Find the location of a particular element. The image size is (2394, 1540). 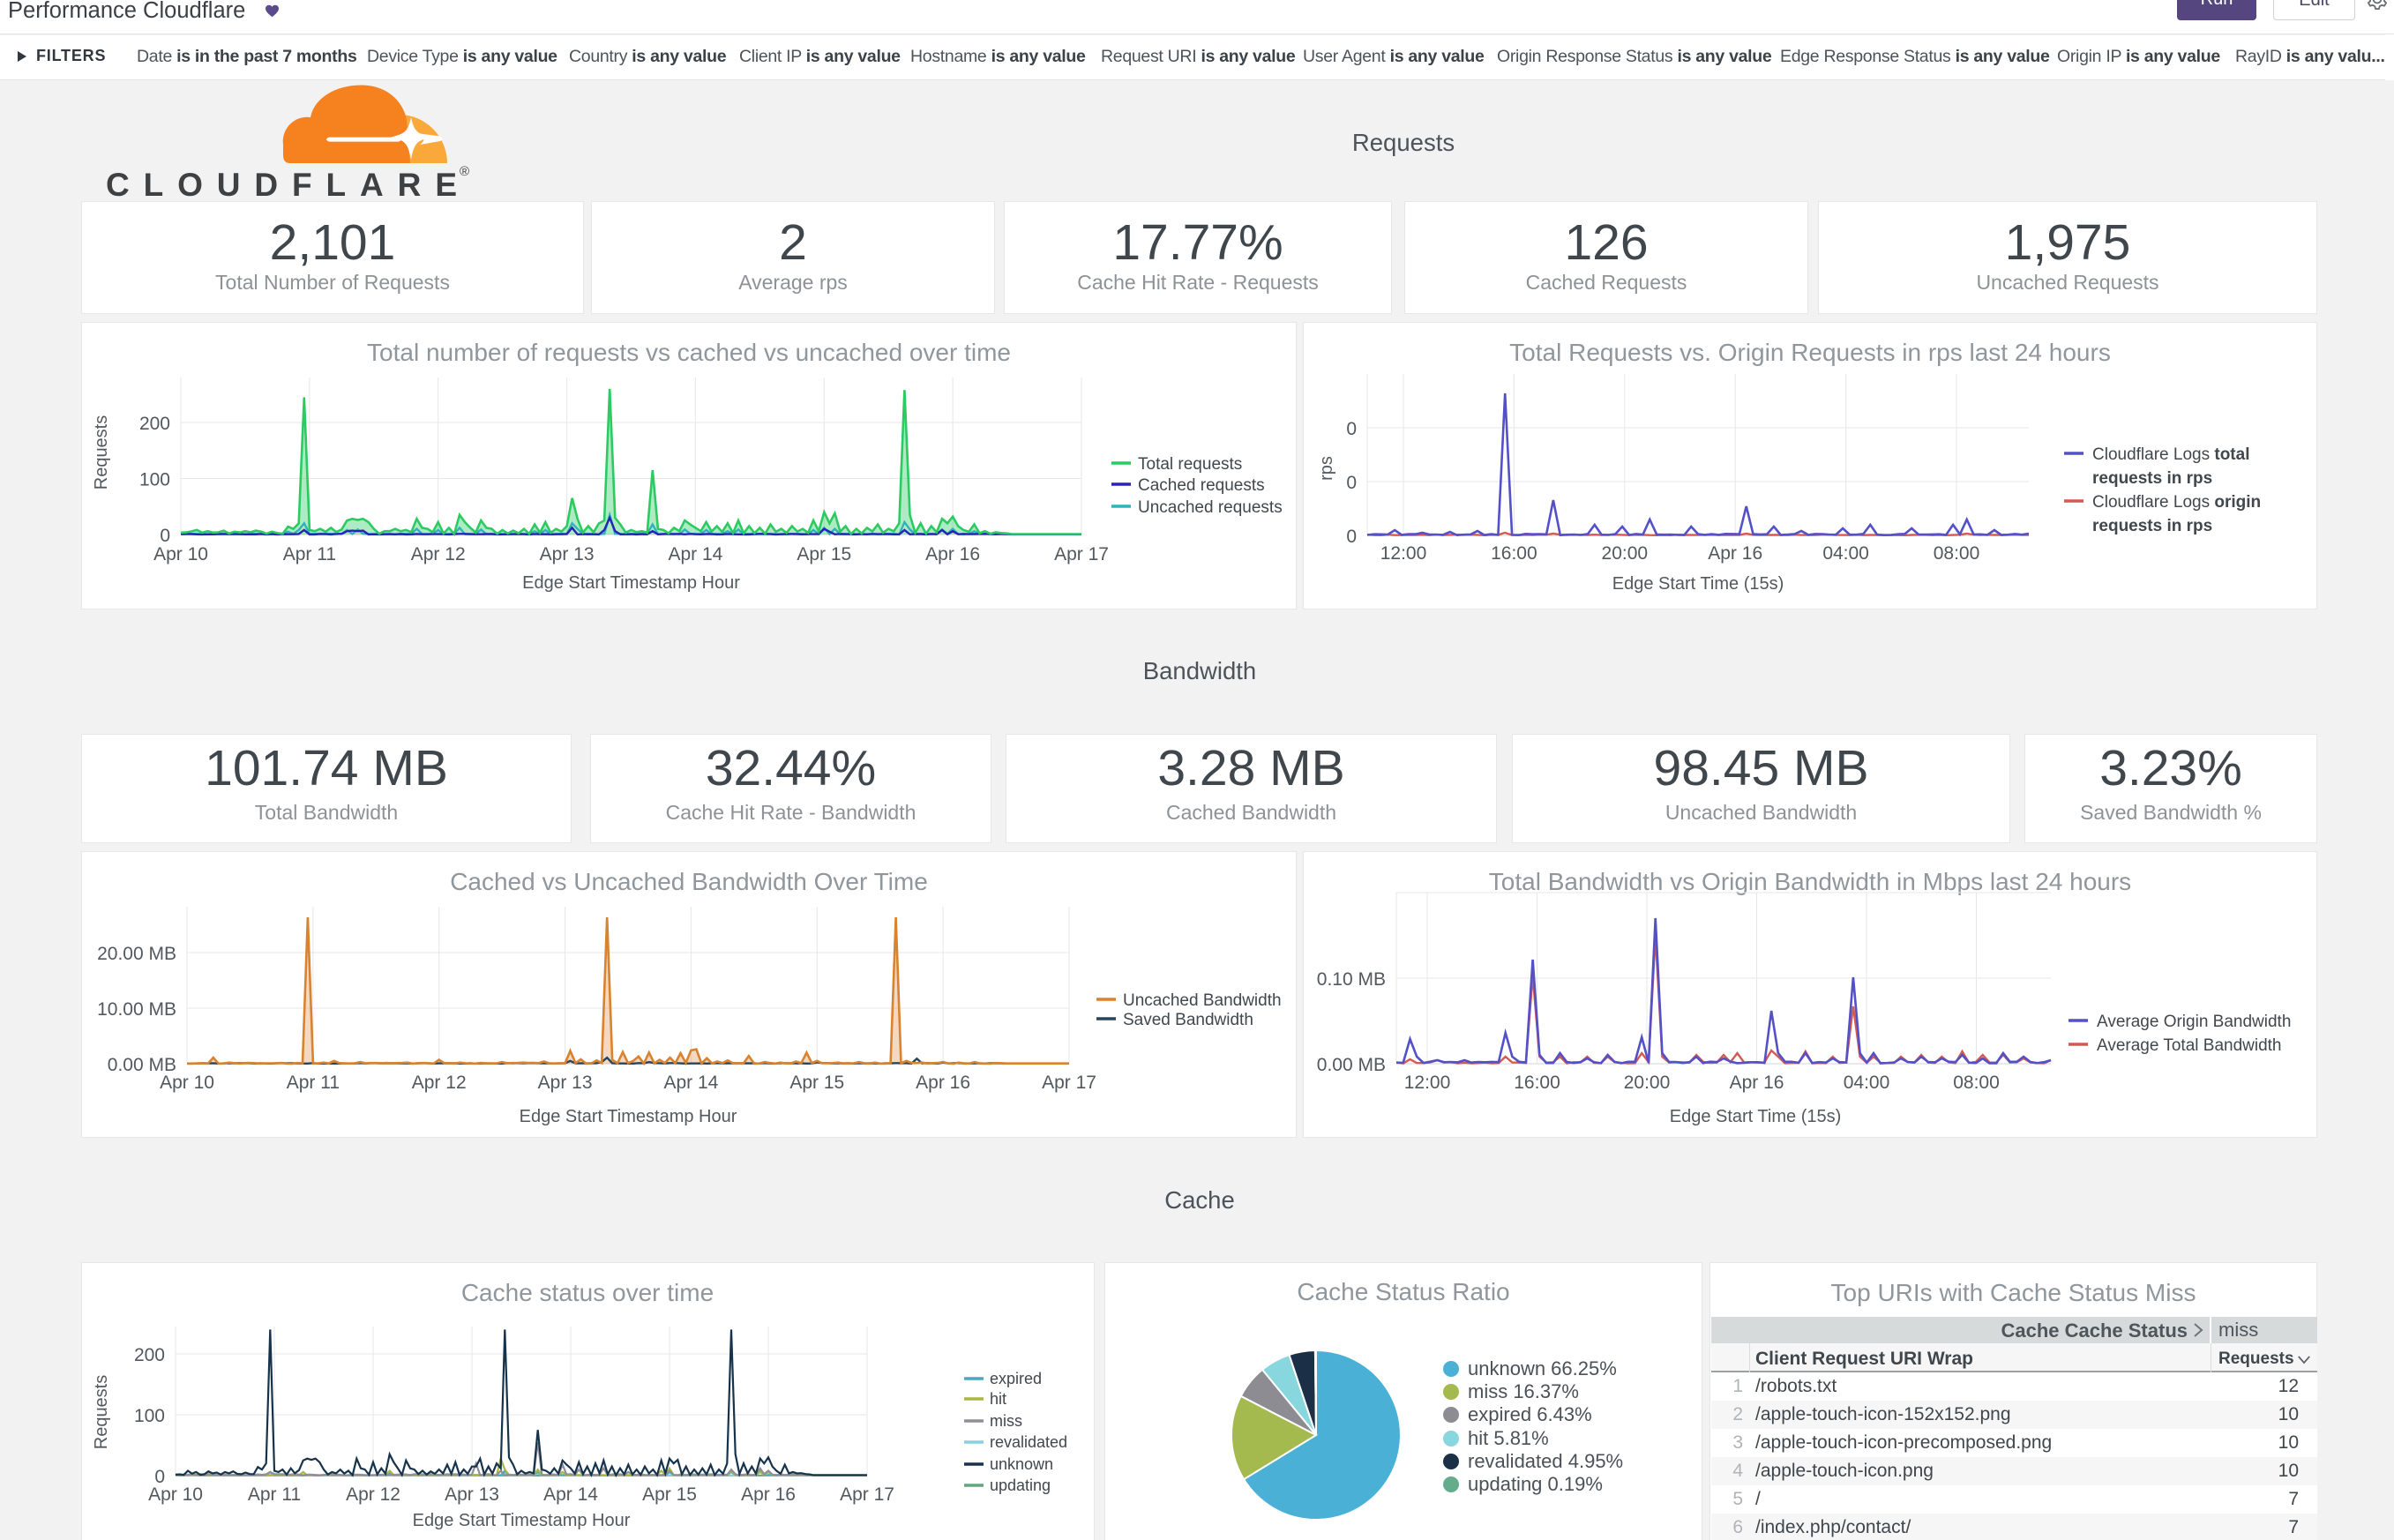

svg-text: Cloudflare Logs total is located at coordinates (2170, 454).